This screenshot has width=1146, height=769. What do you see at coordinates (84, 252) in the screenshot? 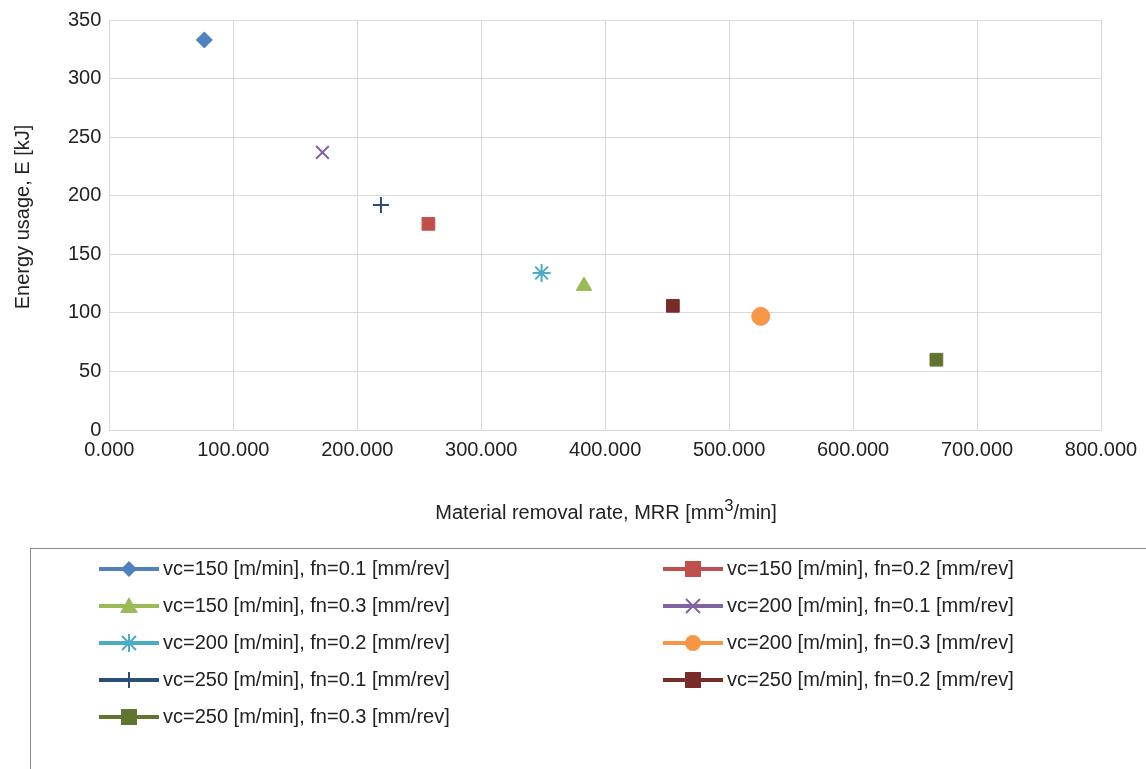
I see `y-tick-label: 150` at bounding box center [84, 252].